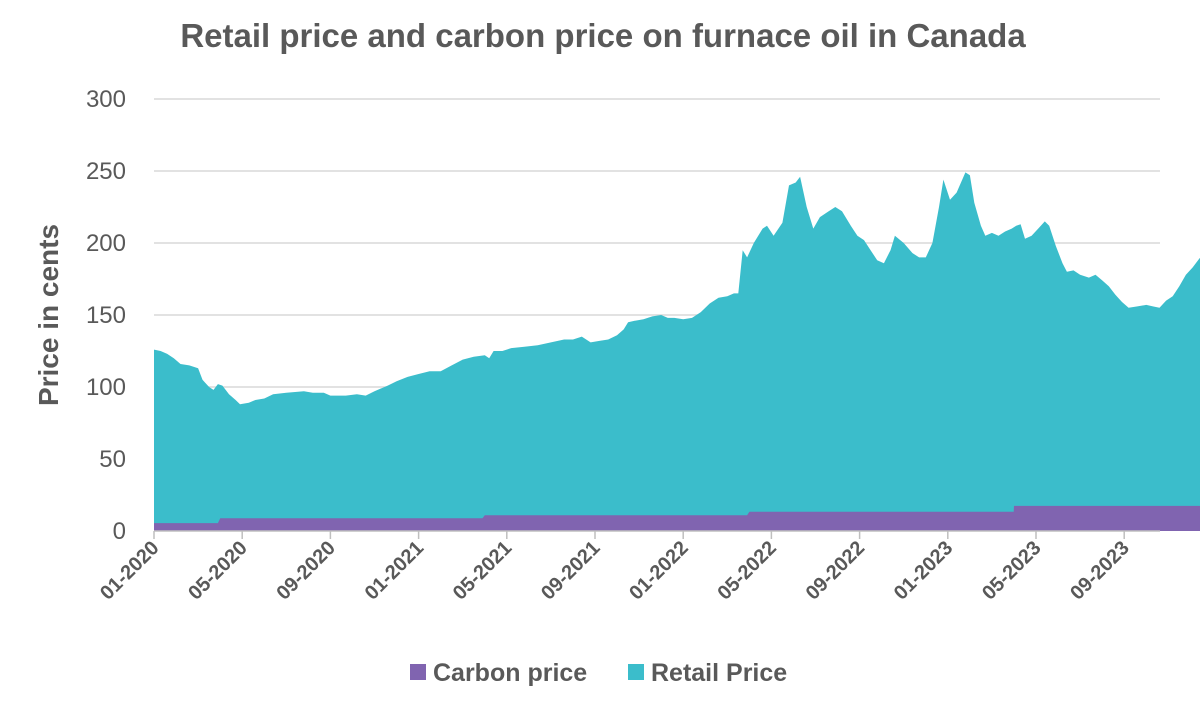 This screenshot has width=1200, height=711. What do you see at coordinates (106, 99) in the screenshot?
I see `y-tick-label: 300` at bounding box center [106, 99].